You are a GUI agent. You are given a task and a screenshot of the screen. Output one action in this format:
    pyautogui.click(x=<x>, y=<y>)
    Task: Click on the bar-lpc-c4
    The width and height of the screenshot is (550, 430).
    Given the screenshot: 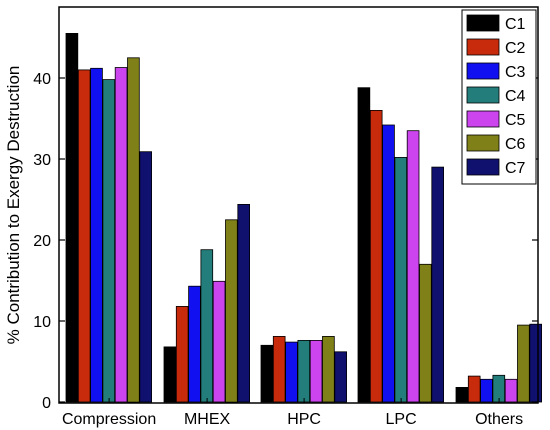 What is the action you would take?
    pyautogui.click(x=401, y=279)
    